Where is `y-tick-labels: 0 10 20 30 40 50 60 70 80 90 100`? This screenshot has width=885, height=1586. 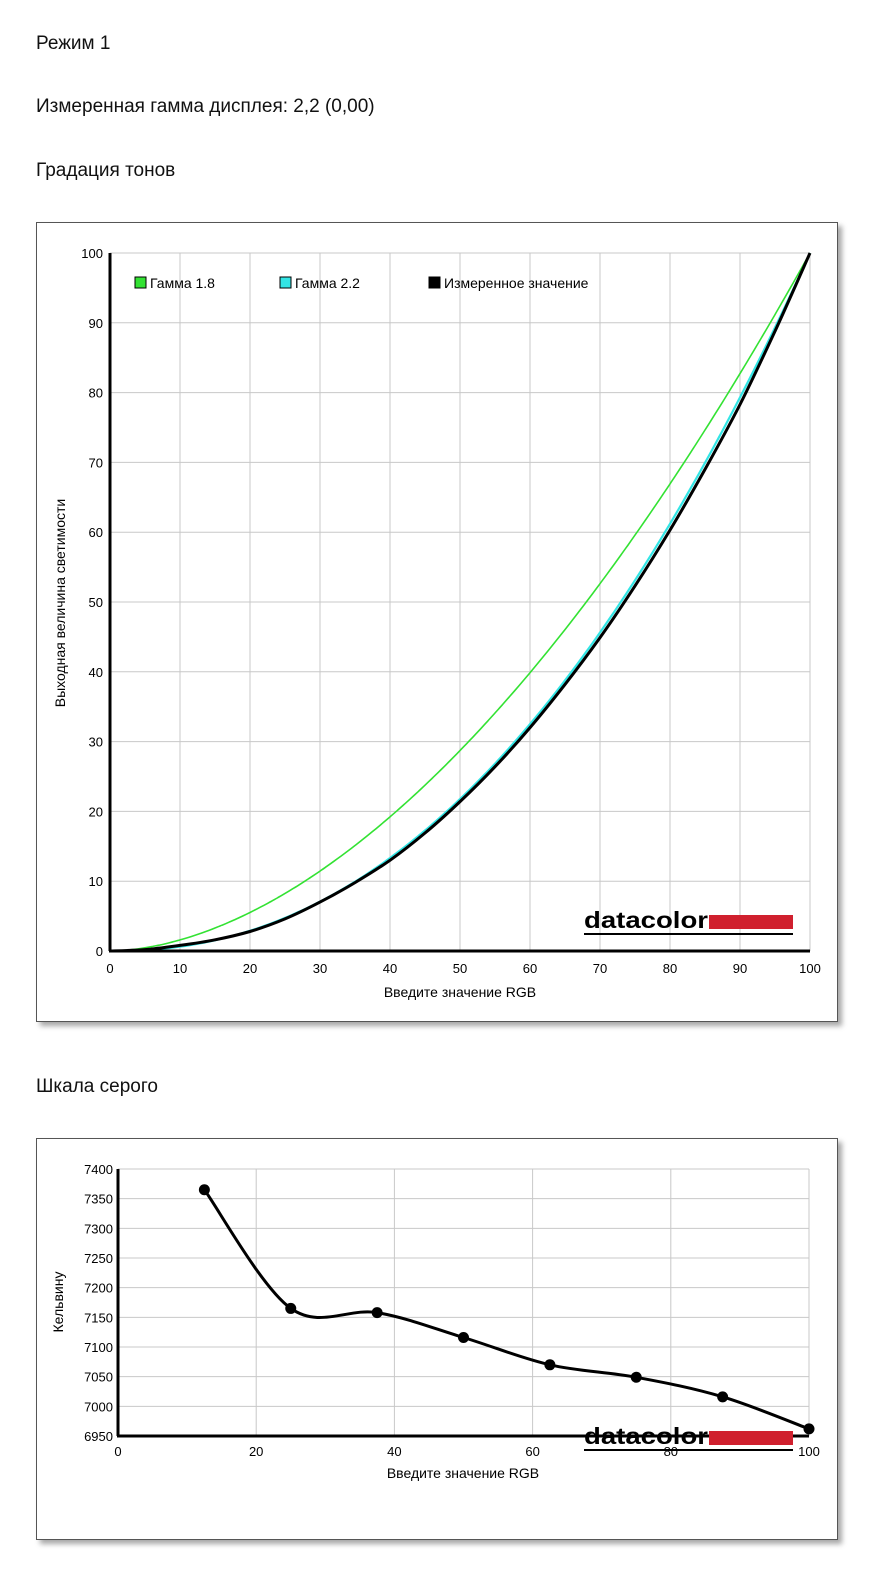
y-tick-labels: 0 10 20 30 40 50 60 70 80 90 100 is located at coordinates (92, 602).